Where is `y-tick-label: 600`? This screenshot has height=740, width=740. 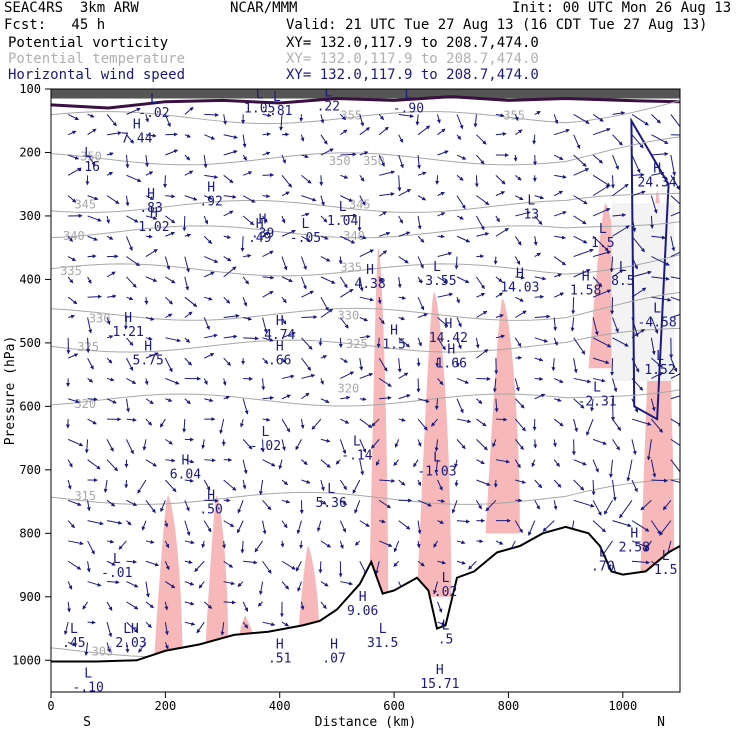
y-tick-label: 600 is located at coordinates (30, 406).